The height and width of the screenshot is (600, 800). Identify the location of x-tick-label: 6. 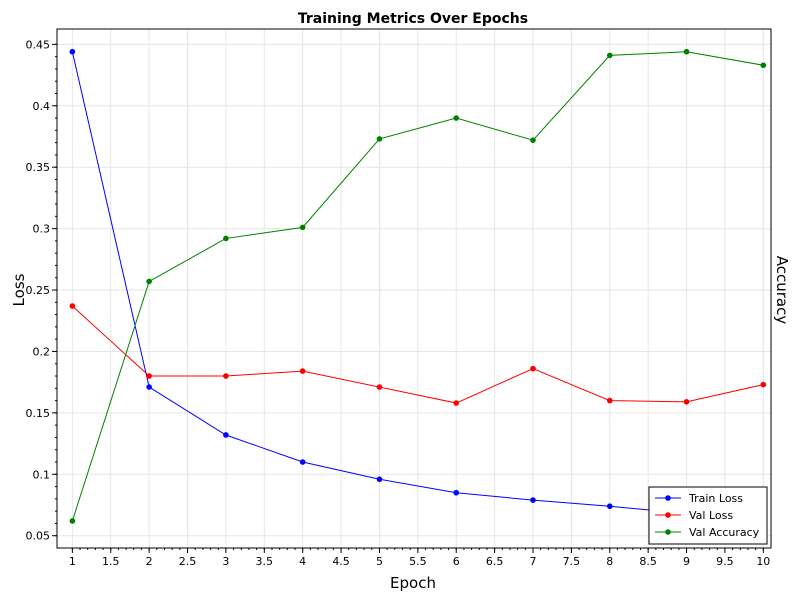
(456, 561).